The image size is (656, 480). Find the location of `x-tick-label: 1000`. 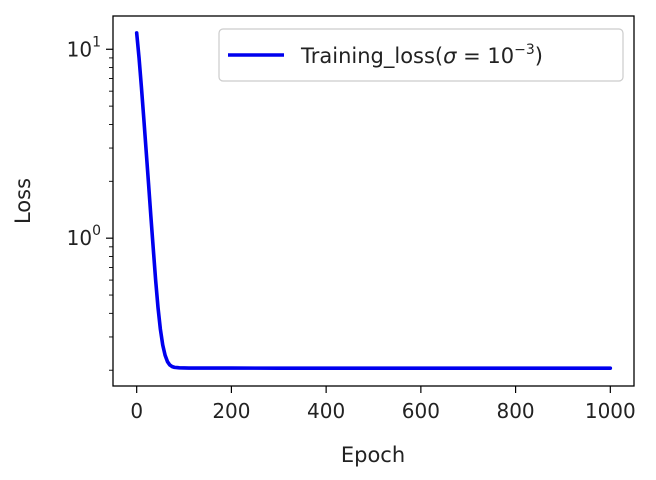

x-tick-label: 1000 is located at coordinates (610, 411).